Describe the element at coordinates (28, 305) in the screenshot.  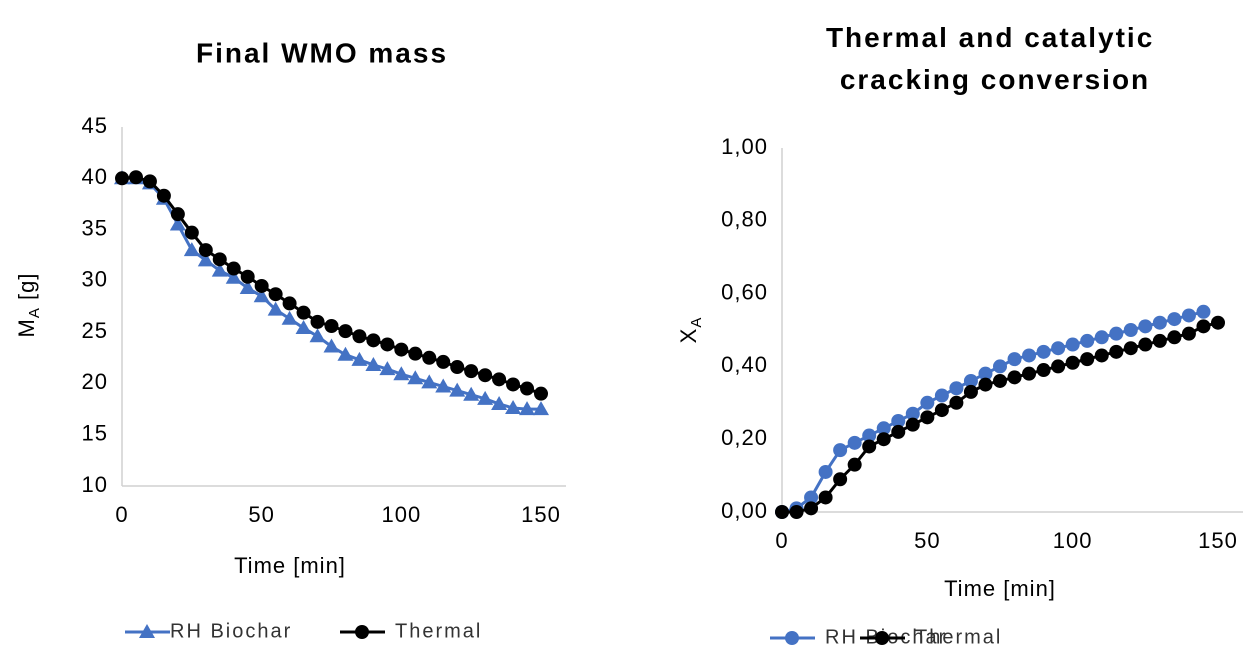
I see `y-axis-title: MA [g]` at that location.